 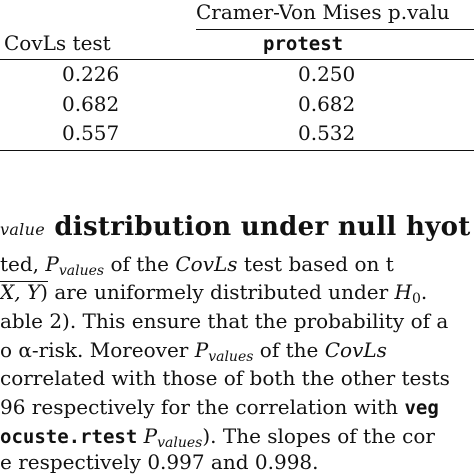 I want to click on section-heading-subscript: value, so click(x=22, y=229).